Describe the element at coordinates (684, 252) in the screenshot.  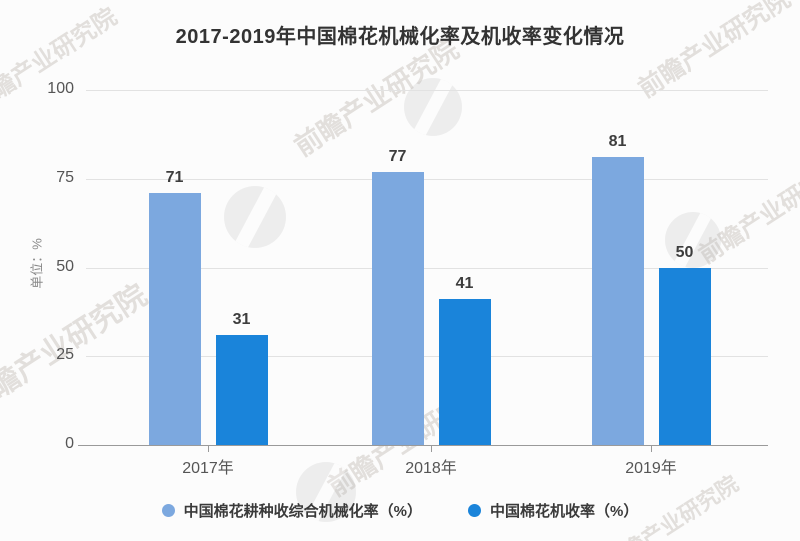
I see `bar-value-label: 50` at that location.